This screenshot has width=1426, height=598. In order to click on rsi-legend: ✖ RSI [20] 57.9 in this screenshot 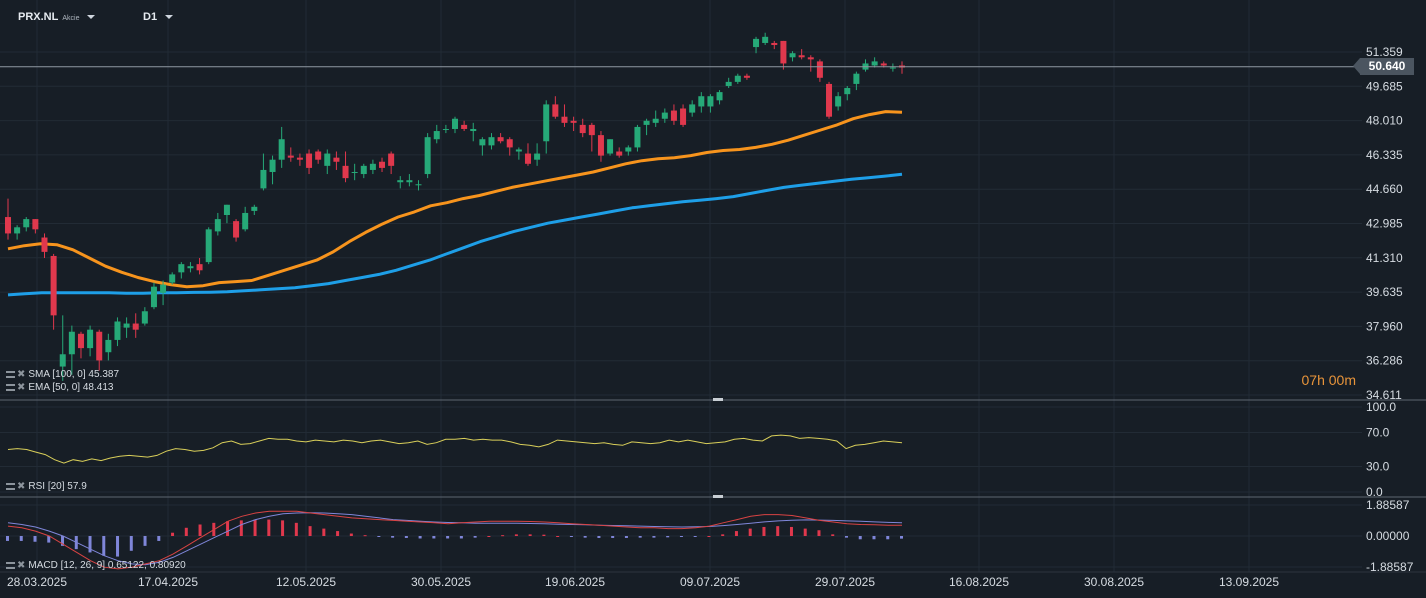, I will do `click(46, 486)`.